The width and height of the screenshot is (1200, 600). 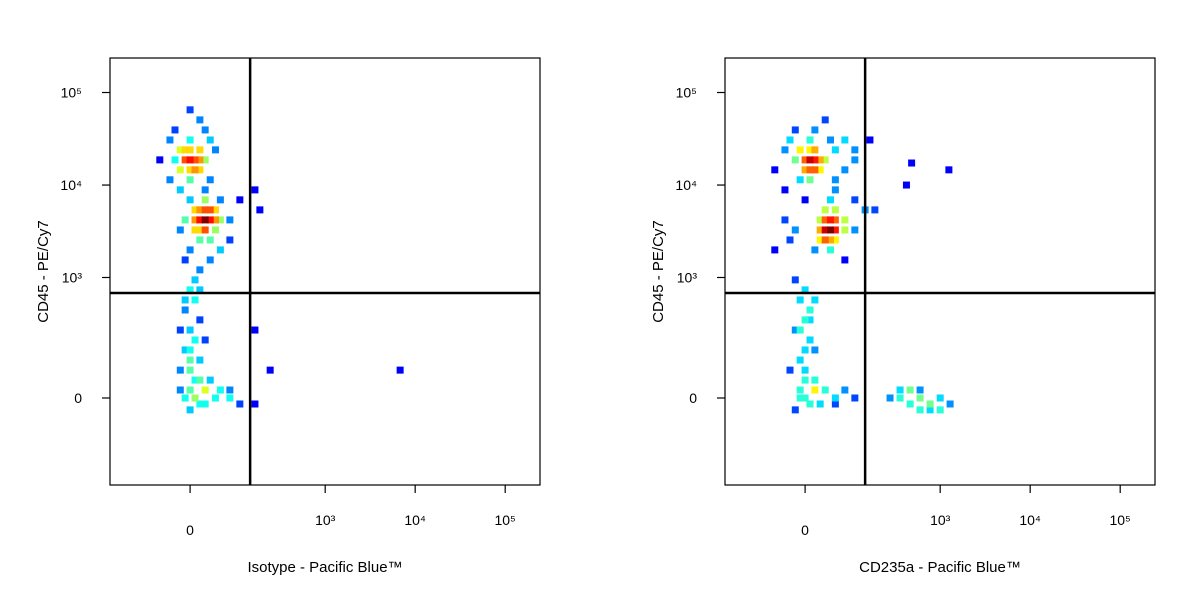 I want to click on x-tick-label: 10⁵, so click(x=1119, y=520).